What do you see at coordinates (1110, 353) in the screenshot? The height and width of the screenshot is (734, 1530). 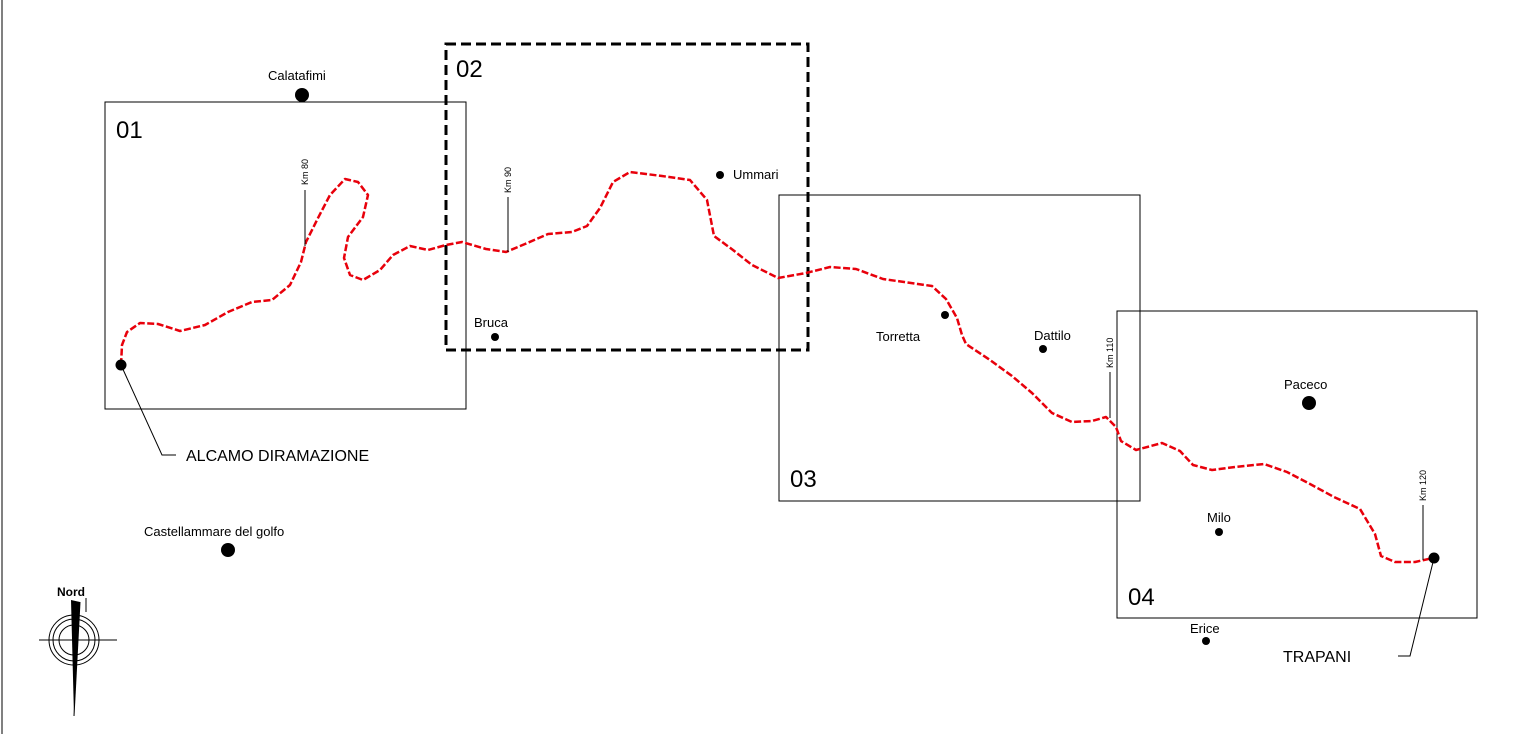 I see `km-110-label: Km 110` at bounding box center [1110, 353].